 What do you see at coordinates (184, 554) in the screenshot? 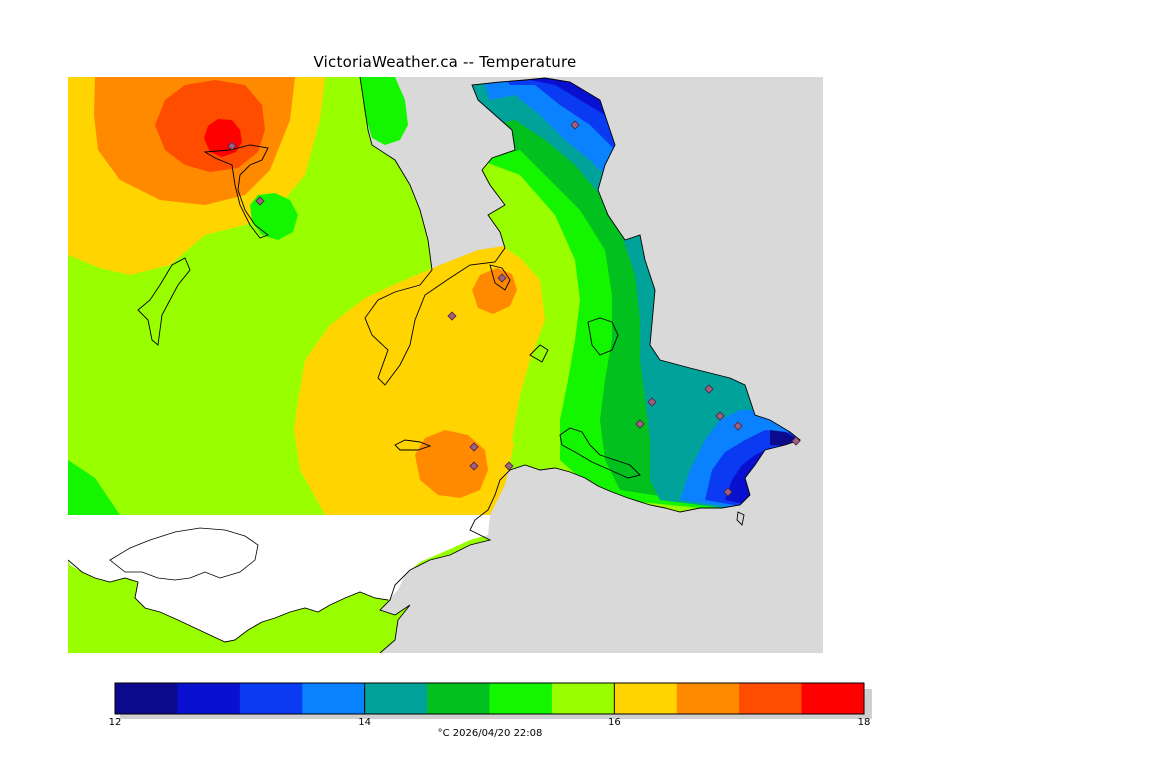
I see `no-data-land-inner` at bounding box center [184, 554].